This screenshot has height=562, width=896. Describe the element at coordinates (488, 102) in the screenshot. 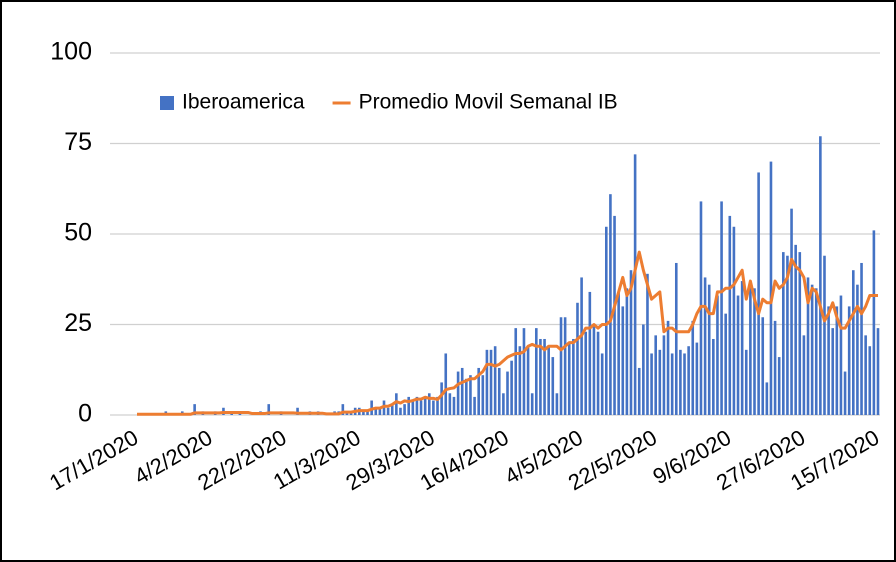

I see `legend-label: Promedio Movil Semanal IB` at that location.